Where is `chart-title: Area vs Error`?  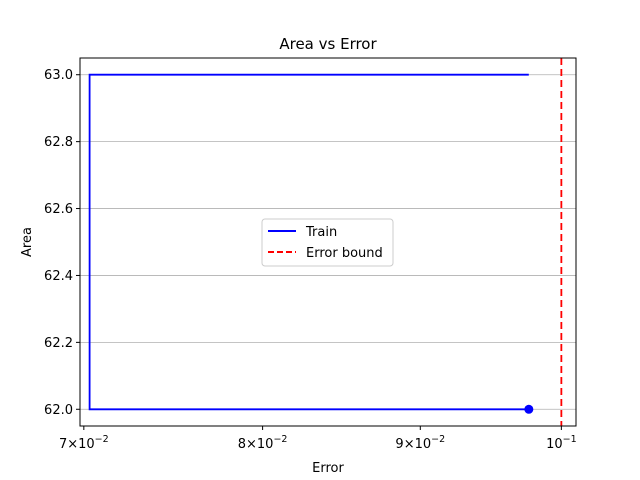 chart-title: Area vs Error is located at coordinates (328, 44).